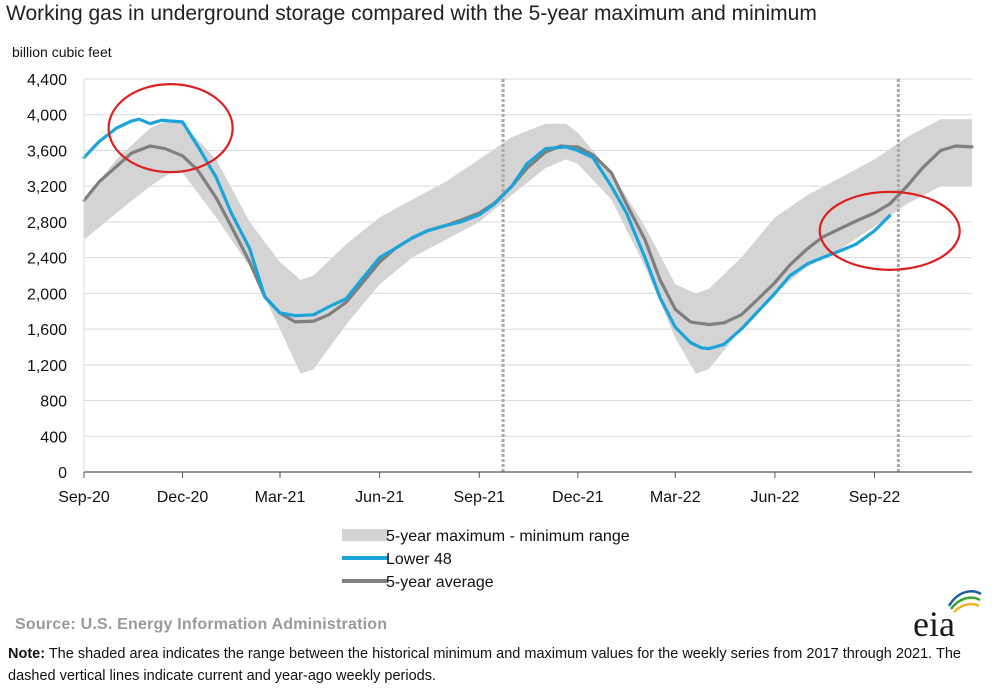 This screenshot has width=1000, height=697. I want to click on x-tick-label: Jun-21, so click(379, 497).